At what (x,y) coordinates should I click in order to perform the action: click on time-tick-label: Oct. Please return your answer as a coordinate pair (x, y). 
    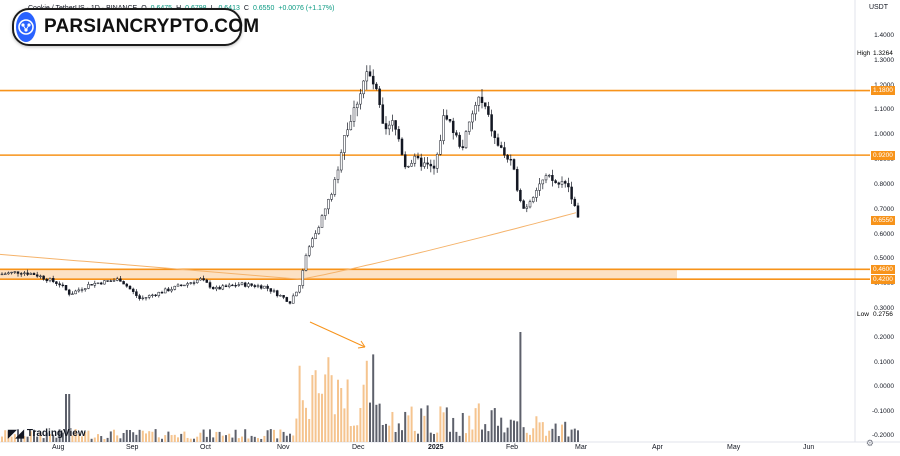
    Looking at the image, I should click on (205, 447).